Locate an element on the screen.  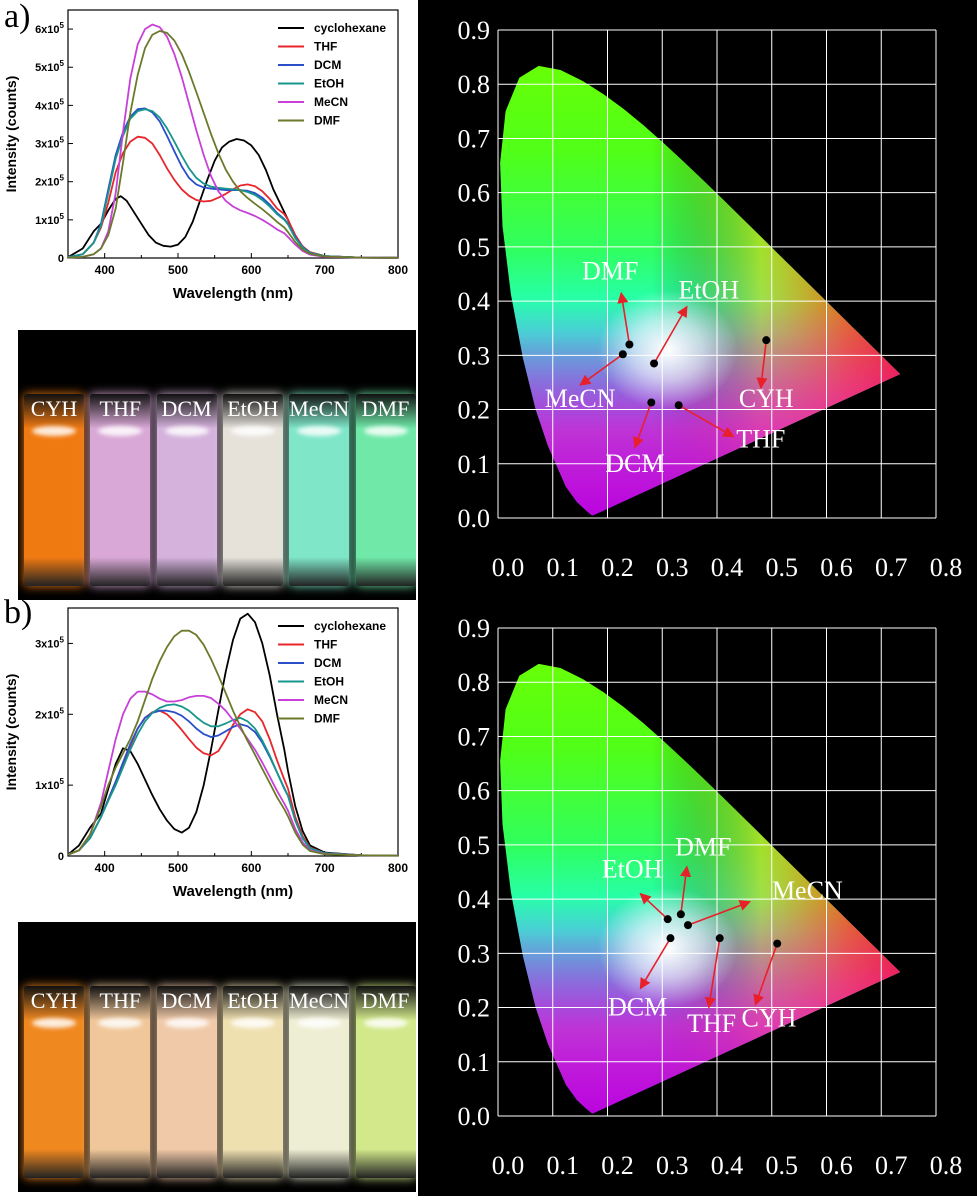
y-tick-base: 6x10 is located at coordinates (47, 30).